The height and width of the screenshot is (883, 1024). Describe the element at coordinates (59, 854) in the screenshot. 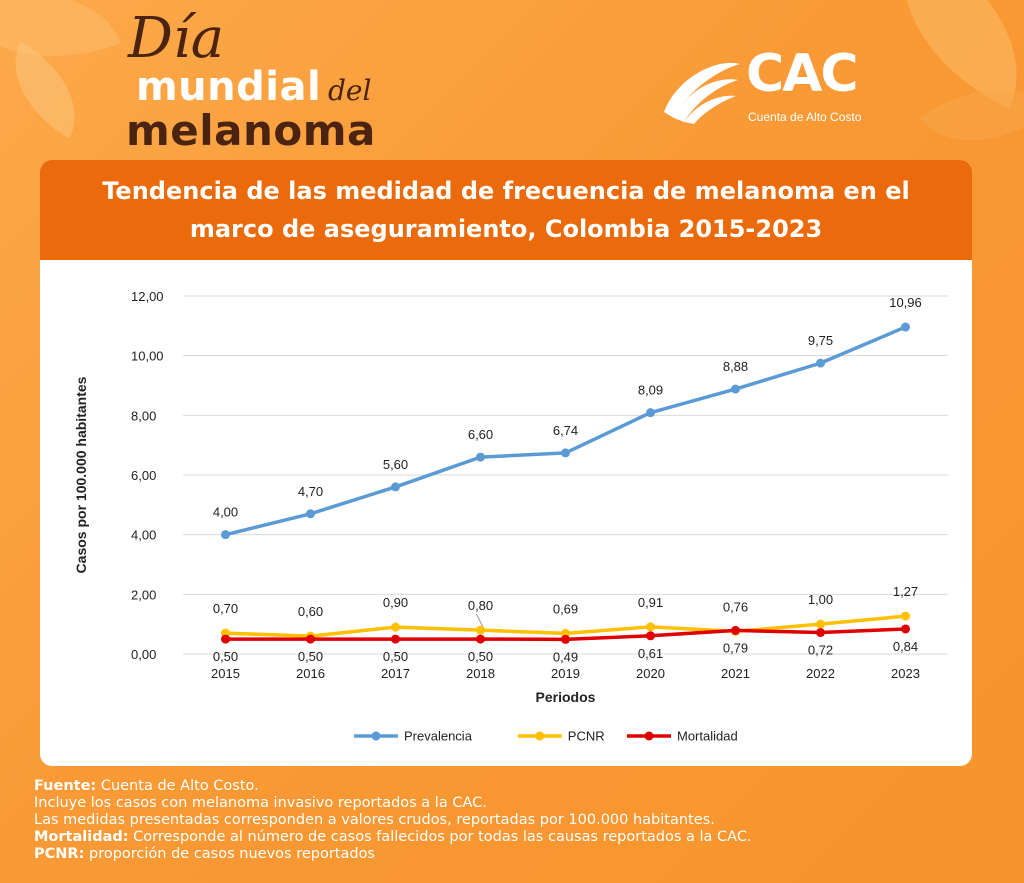

I see `footer-pcnr-label: PCNR:` at that location.